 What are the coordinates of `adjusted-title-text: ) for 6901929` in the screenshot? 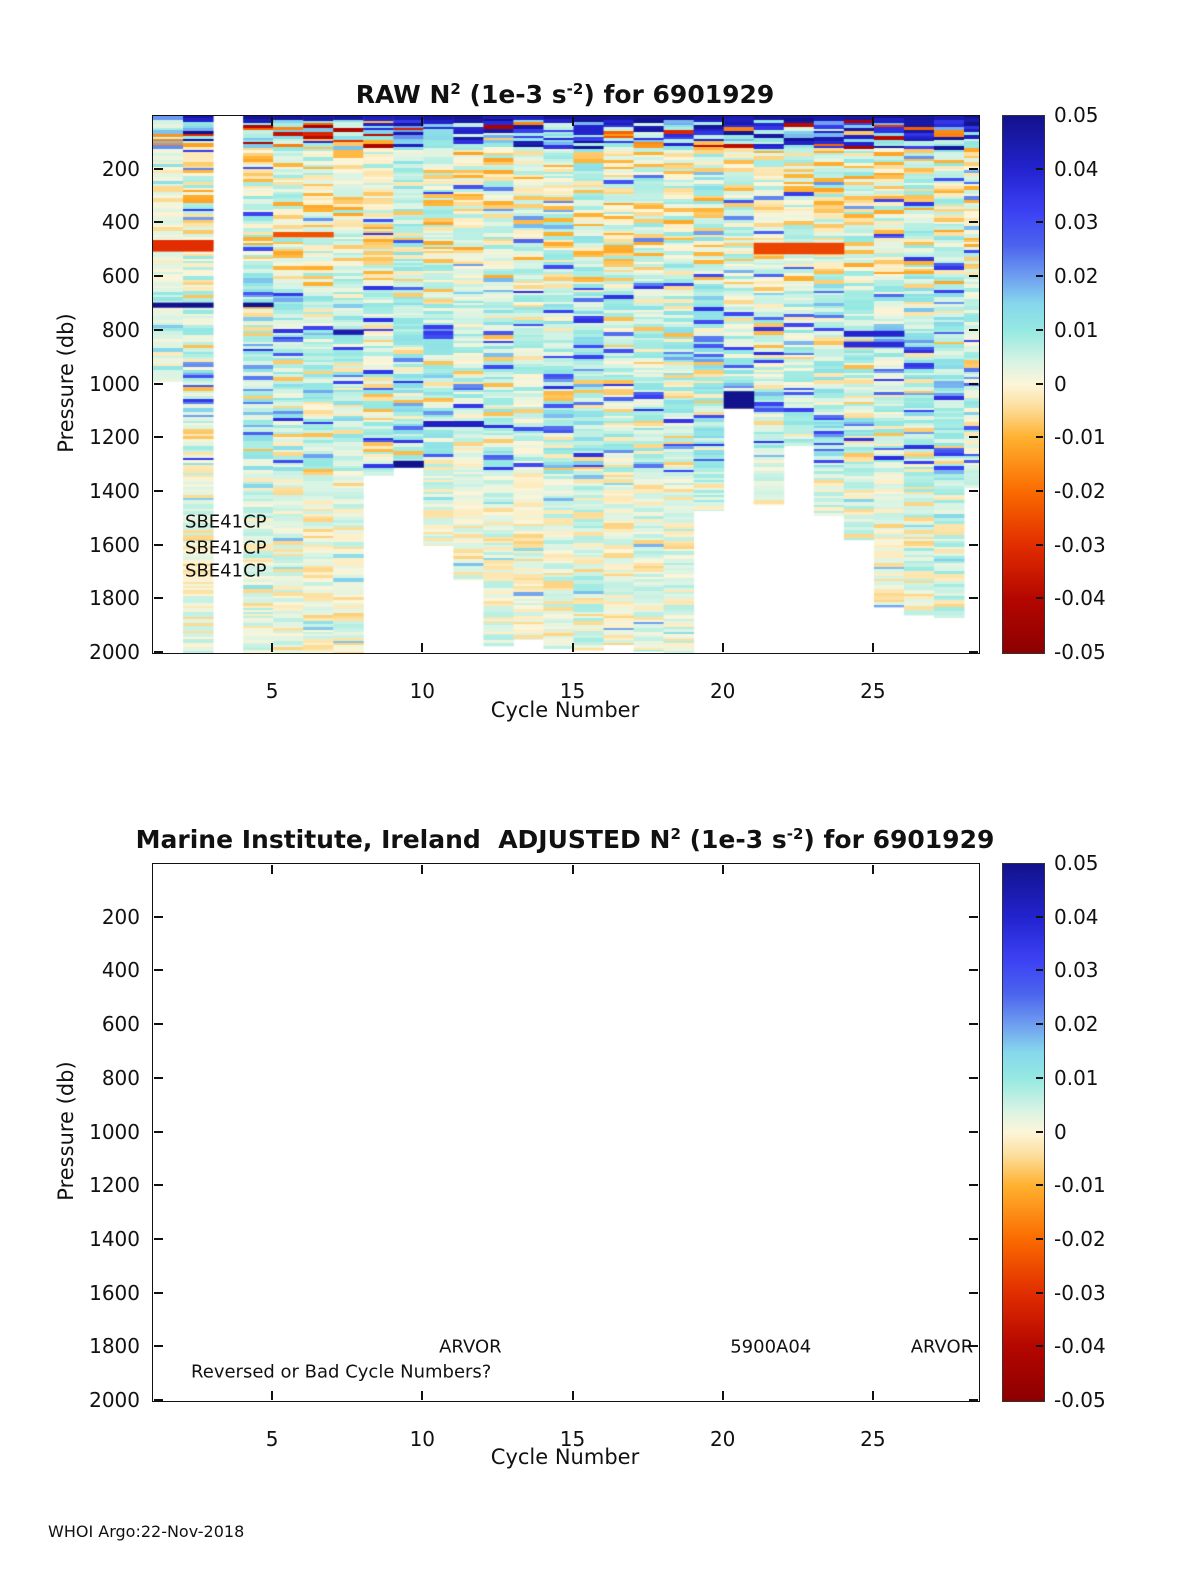 It's located at (899, 839).